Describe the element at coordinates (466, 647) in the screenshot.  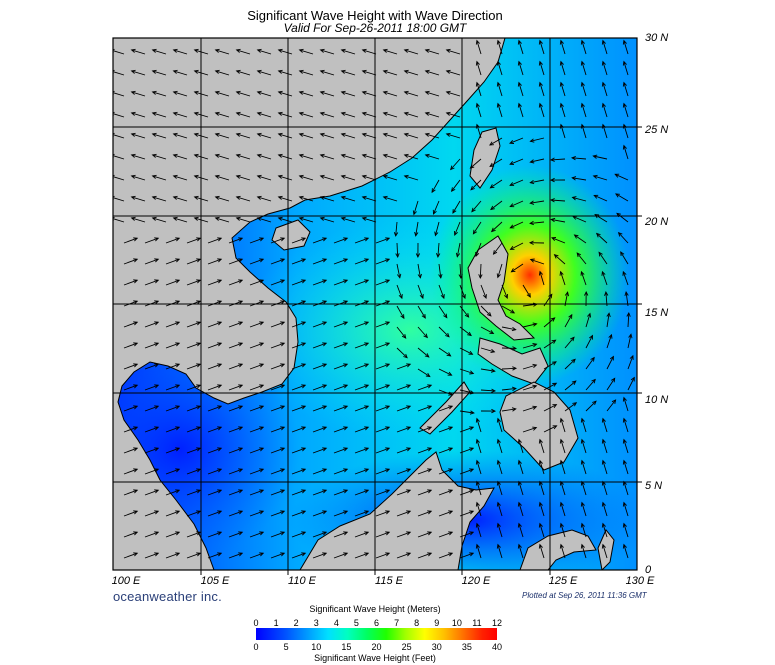
I see `colorbar-feet-tick: 35` at that location.